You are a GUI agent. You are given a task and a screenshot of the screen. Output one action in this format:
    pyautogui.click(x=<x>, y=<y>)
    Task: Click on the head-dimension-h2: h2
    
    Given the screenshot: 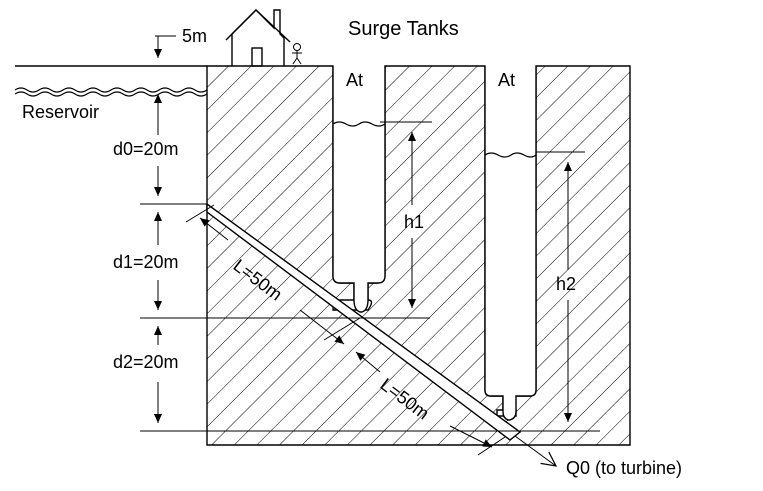 What is the action you would take?
    pyautogui.click(x=560, y=286)
    